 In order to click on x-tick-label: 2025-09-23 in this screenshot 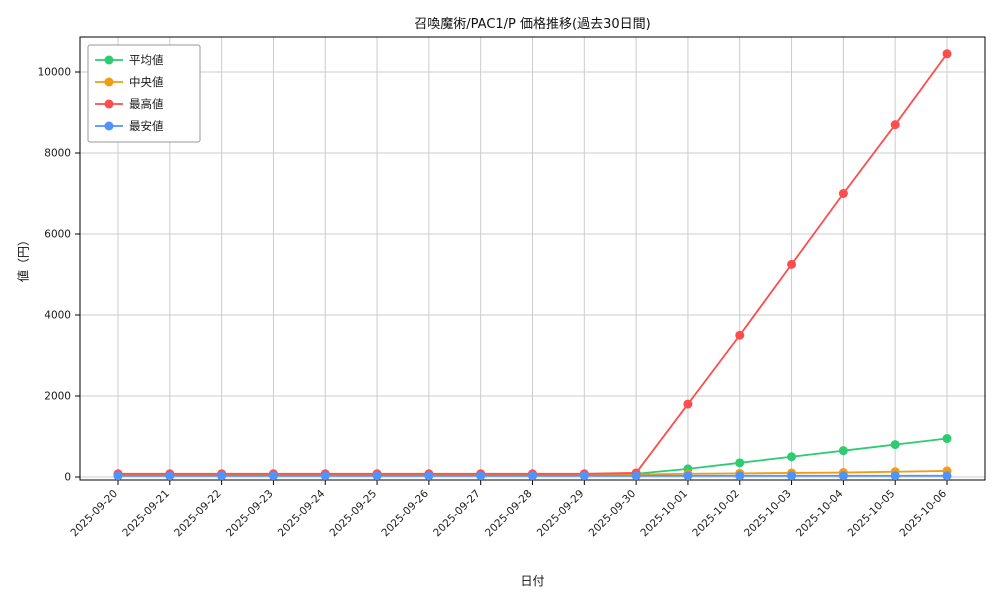, I will do `click(250, 514)`.